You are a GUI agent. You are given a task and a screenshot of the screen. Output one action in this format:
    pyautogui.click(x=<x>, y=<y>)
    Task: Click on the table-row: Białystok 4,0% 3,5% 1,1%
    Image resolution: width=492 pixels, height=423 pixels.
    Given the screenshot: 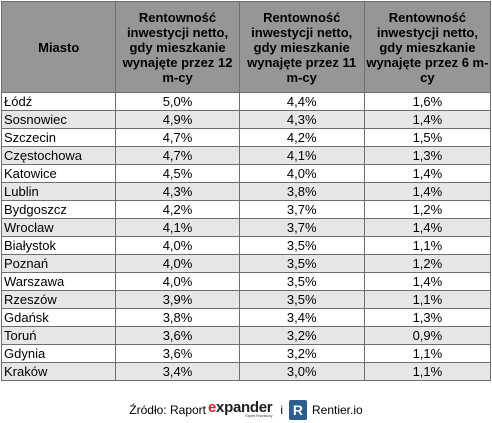 What is the action you would take?
    pyautogui.click(x=246, y=245)
    